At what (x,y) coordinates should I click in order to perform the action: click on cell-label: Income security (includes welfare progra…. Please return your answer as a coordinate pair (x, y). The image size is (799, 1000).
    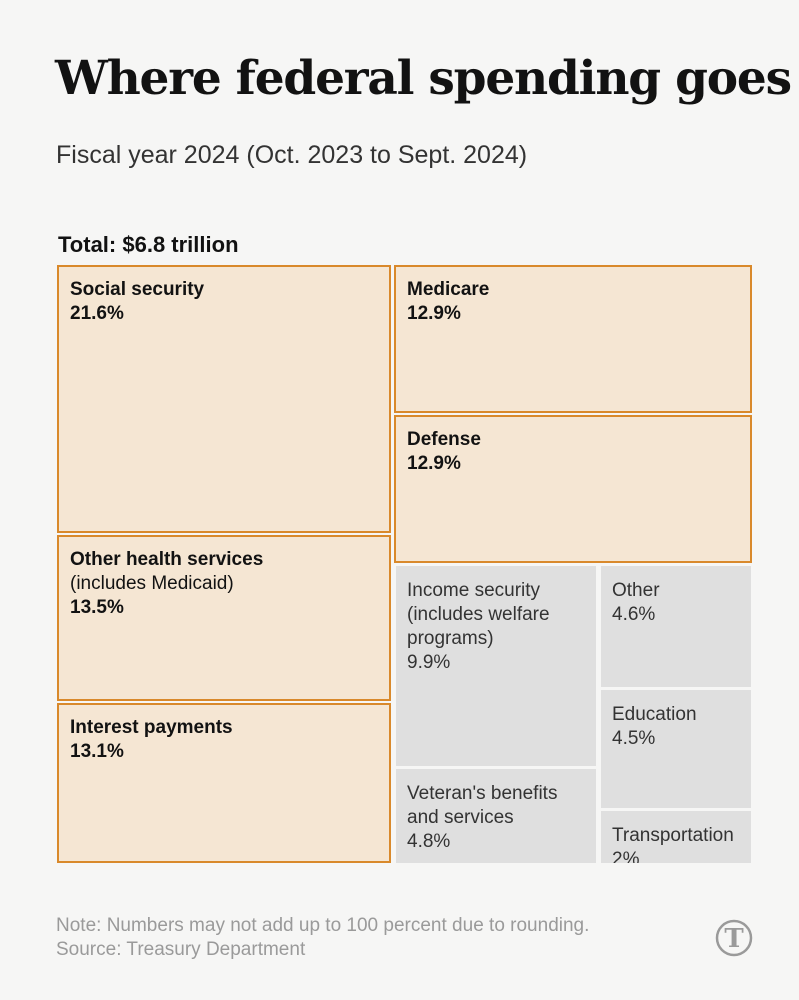
    Looking at the image, I should click on (478, 614).